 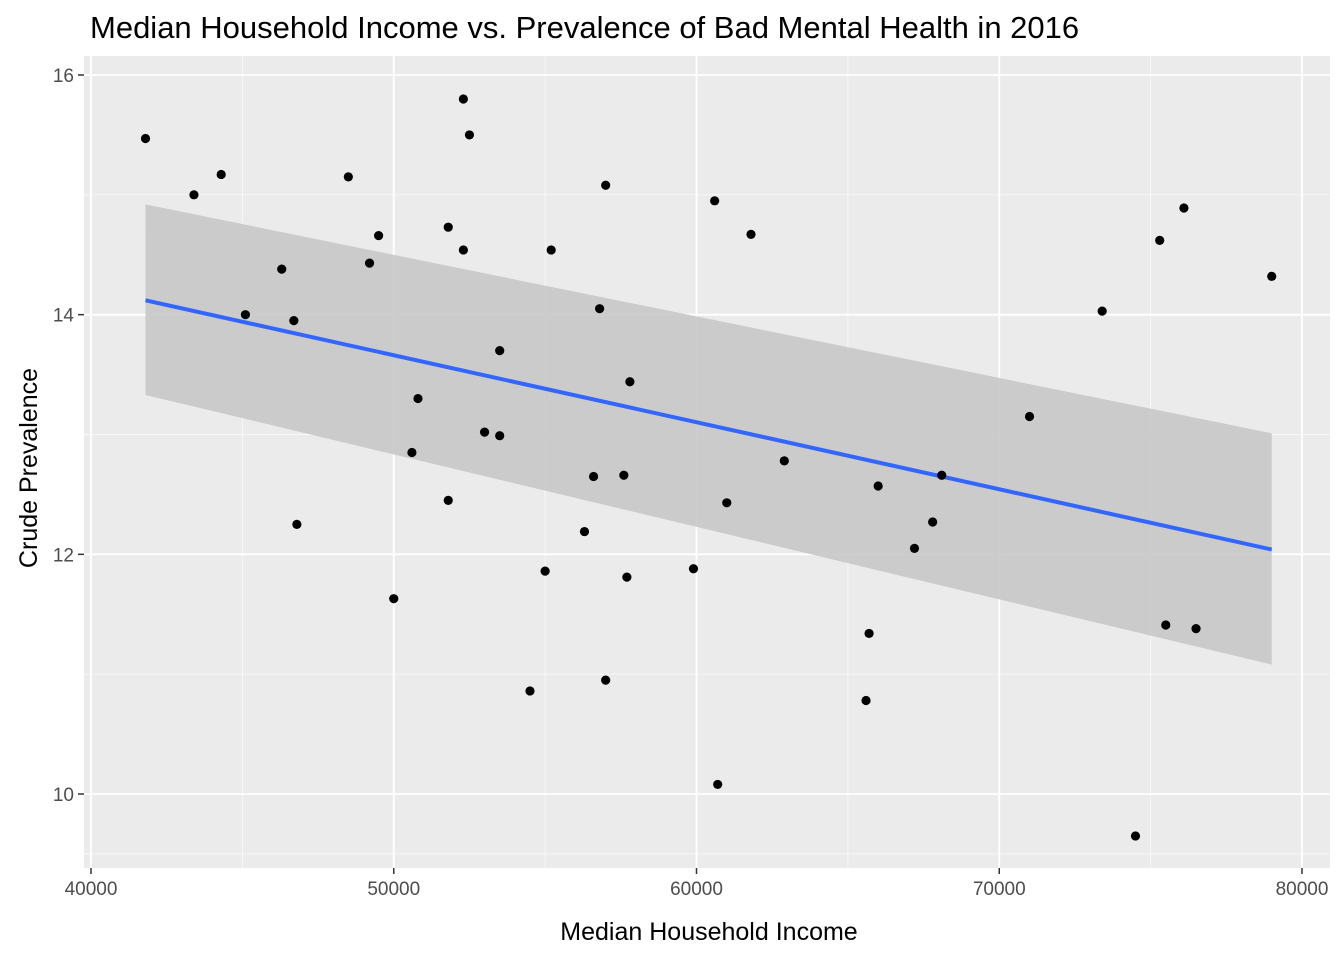 I want to click on y-axis-title: Crude Prevalence, so click(x=29, y=468).